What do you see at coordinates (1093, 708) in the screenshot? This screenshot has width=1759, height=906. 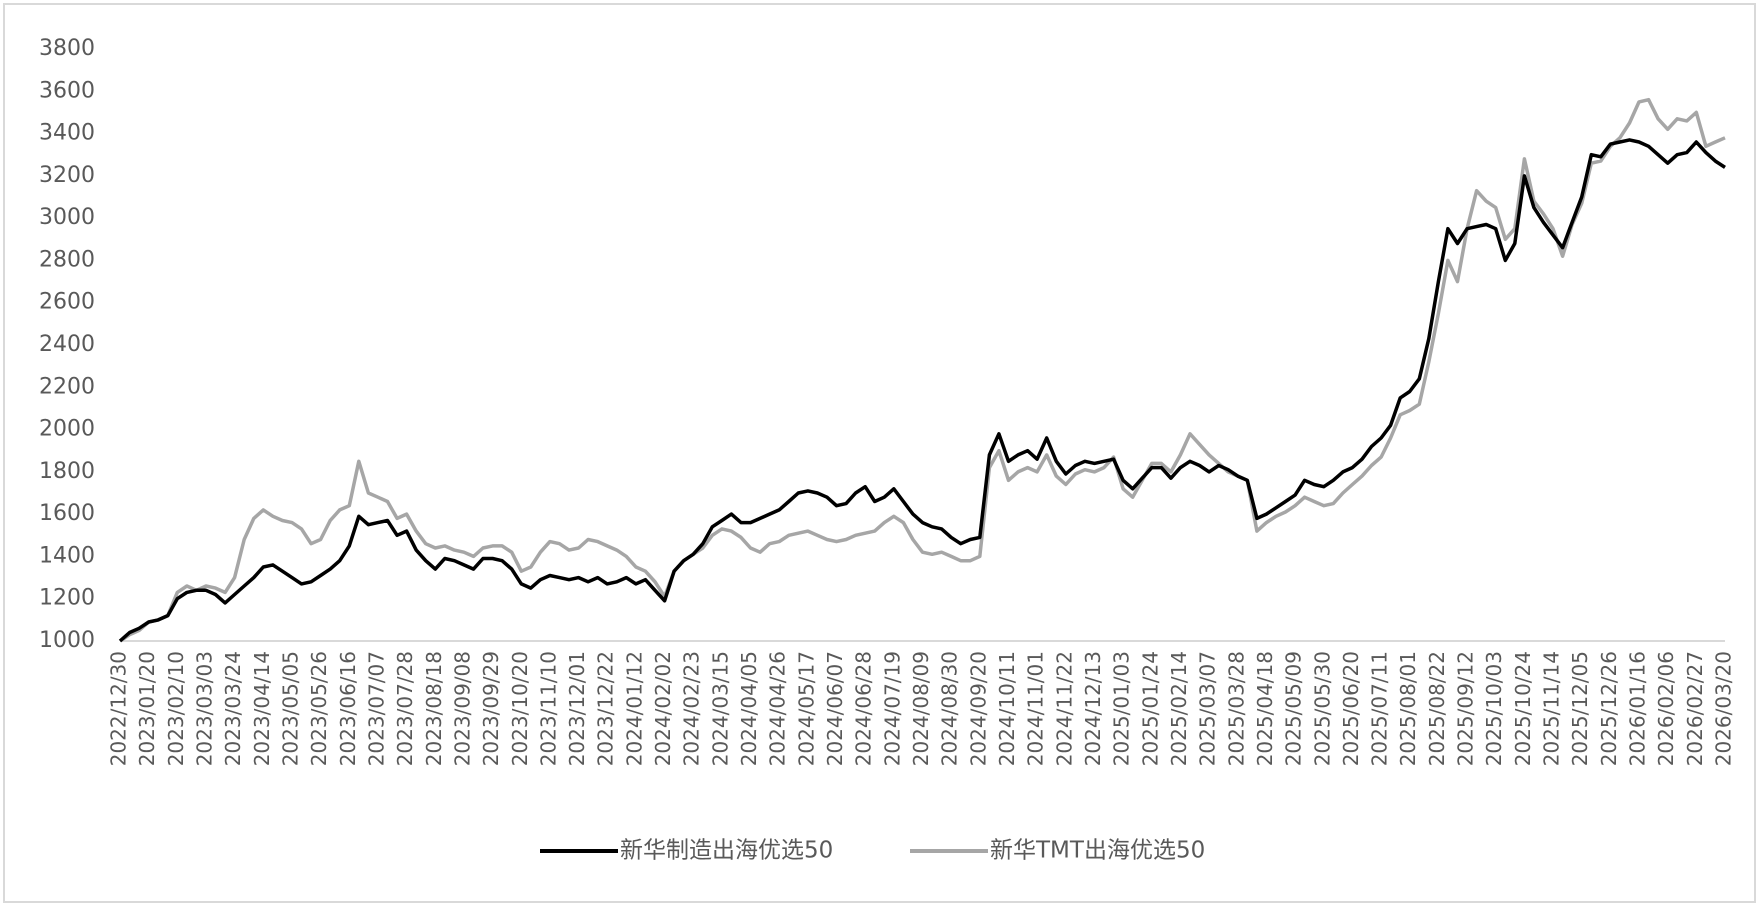 I see `x-tick-label: 2024/12/13` at bounding box center [1093, 708].